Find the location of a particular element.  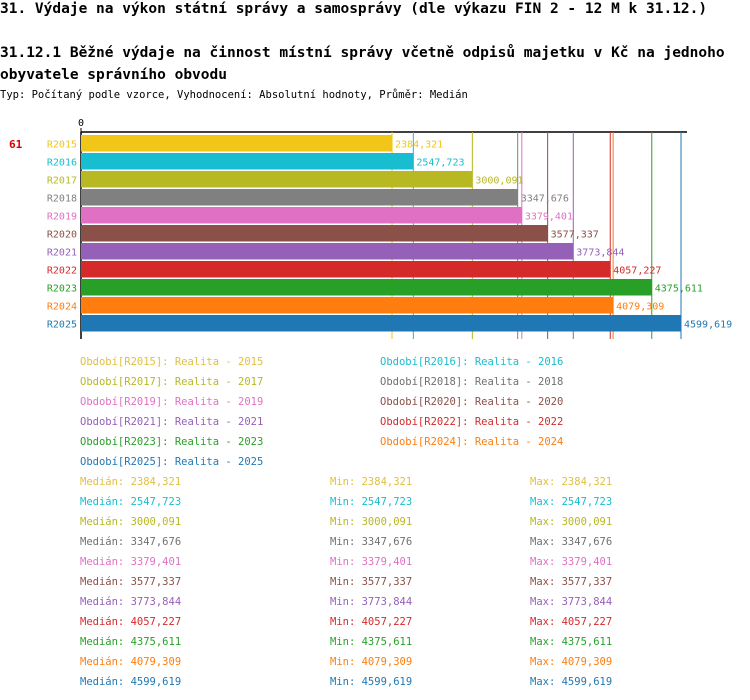

stat-median: Medián: 3773,844 is located at coordinates (131, 602).